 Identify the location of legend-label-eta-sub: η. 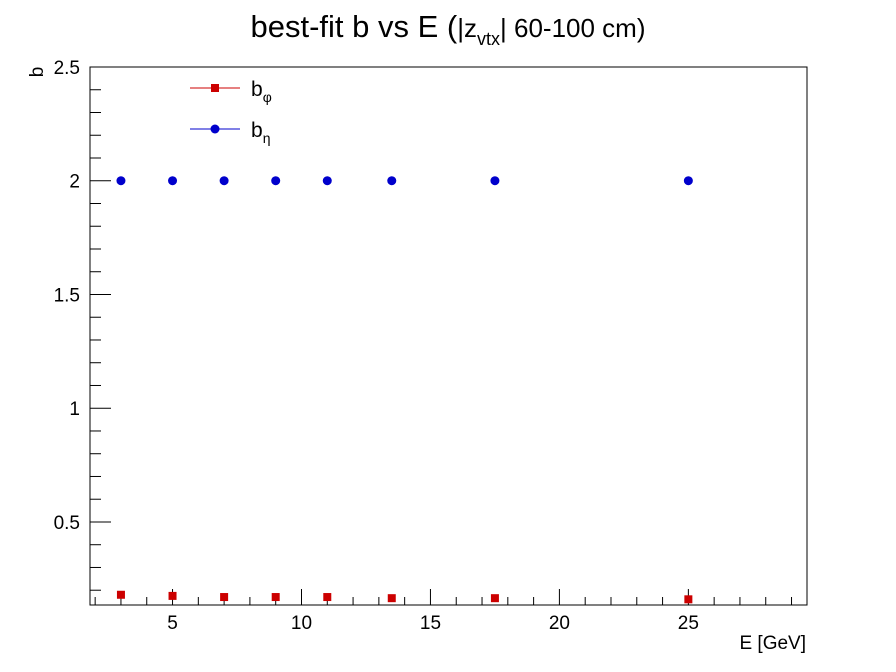
(267, 138).